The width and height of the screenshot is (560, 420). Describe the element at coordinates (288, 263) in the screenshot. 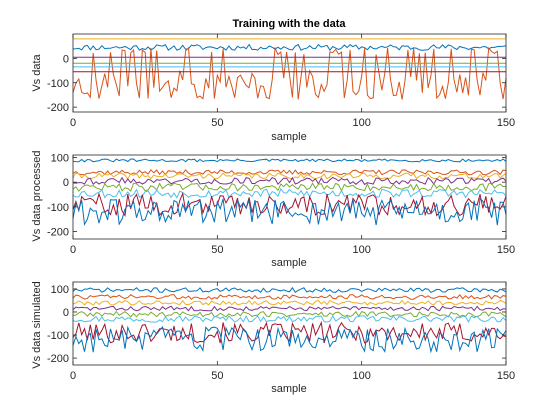

I see `subplot-2-xlabel: sample` at that location.